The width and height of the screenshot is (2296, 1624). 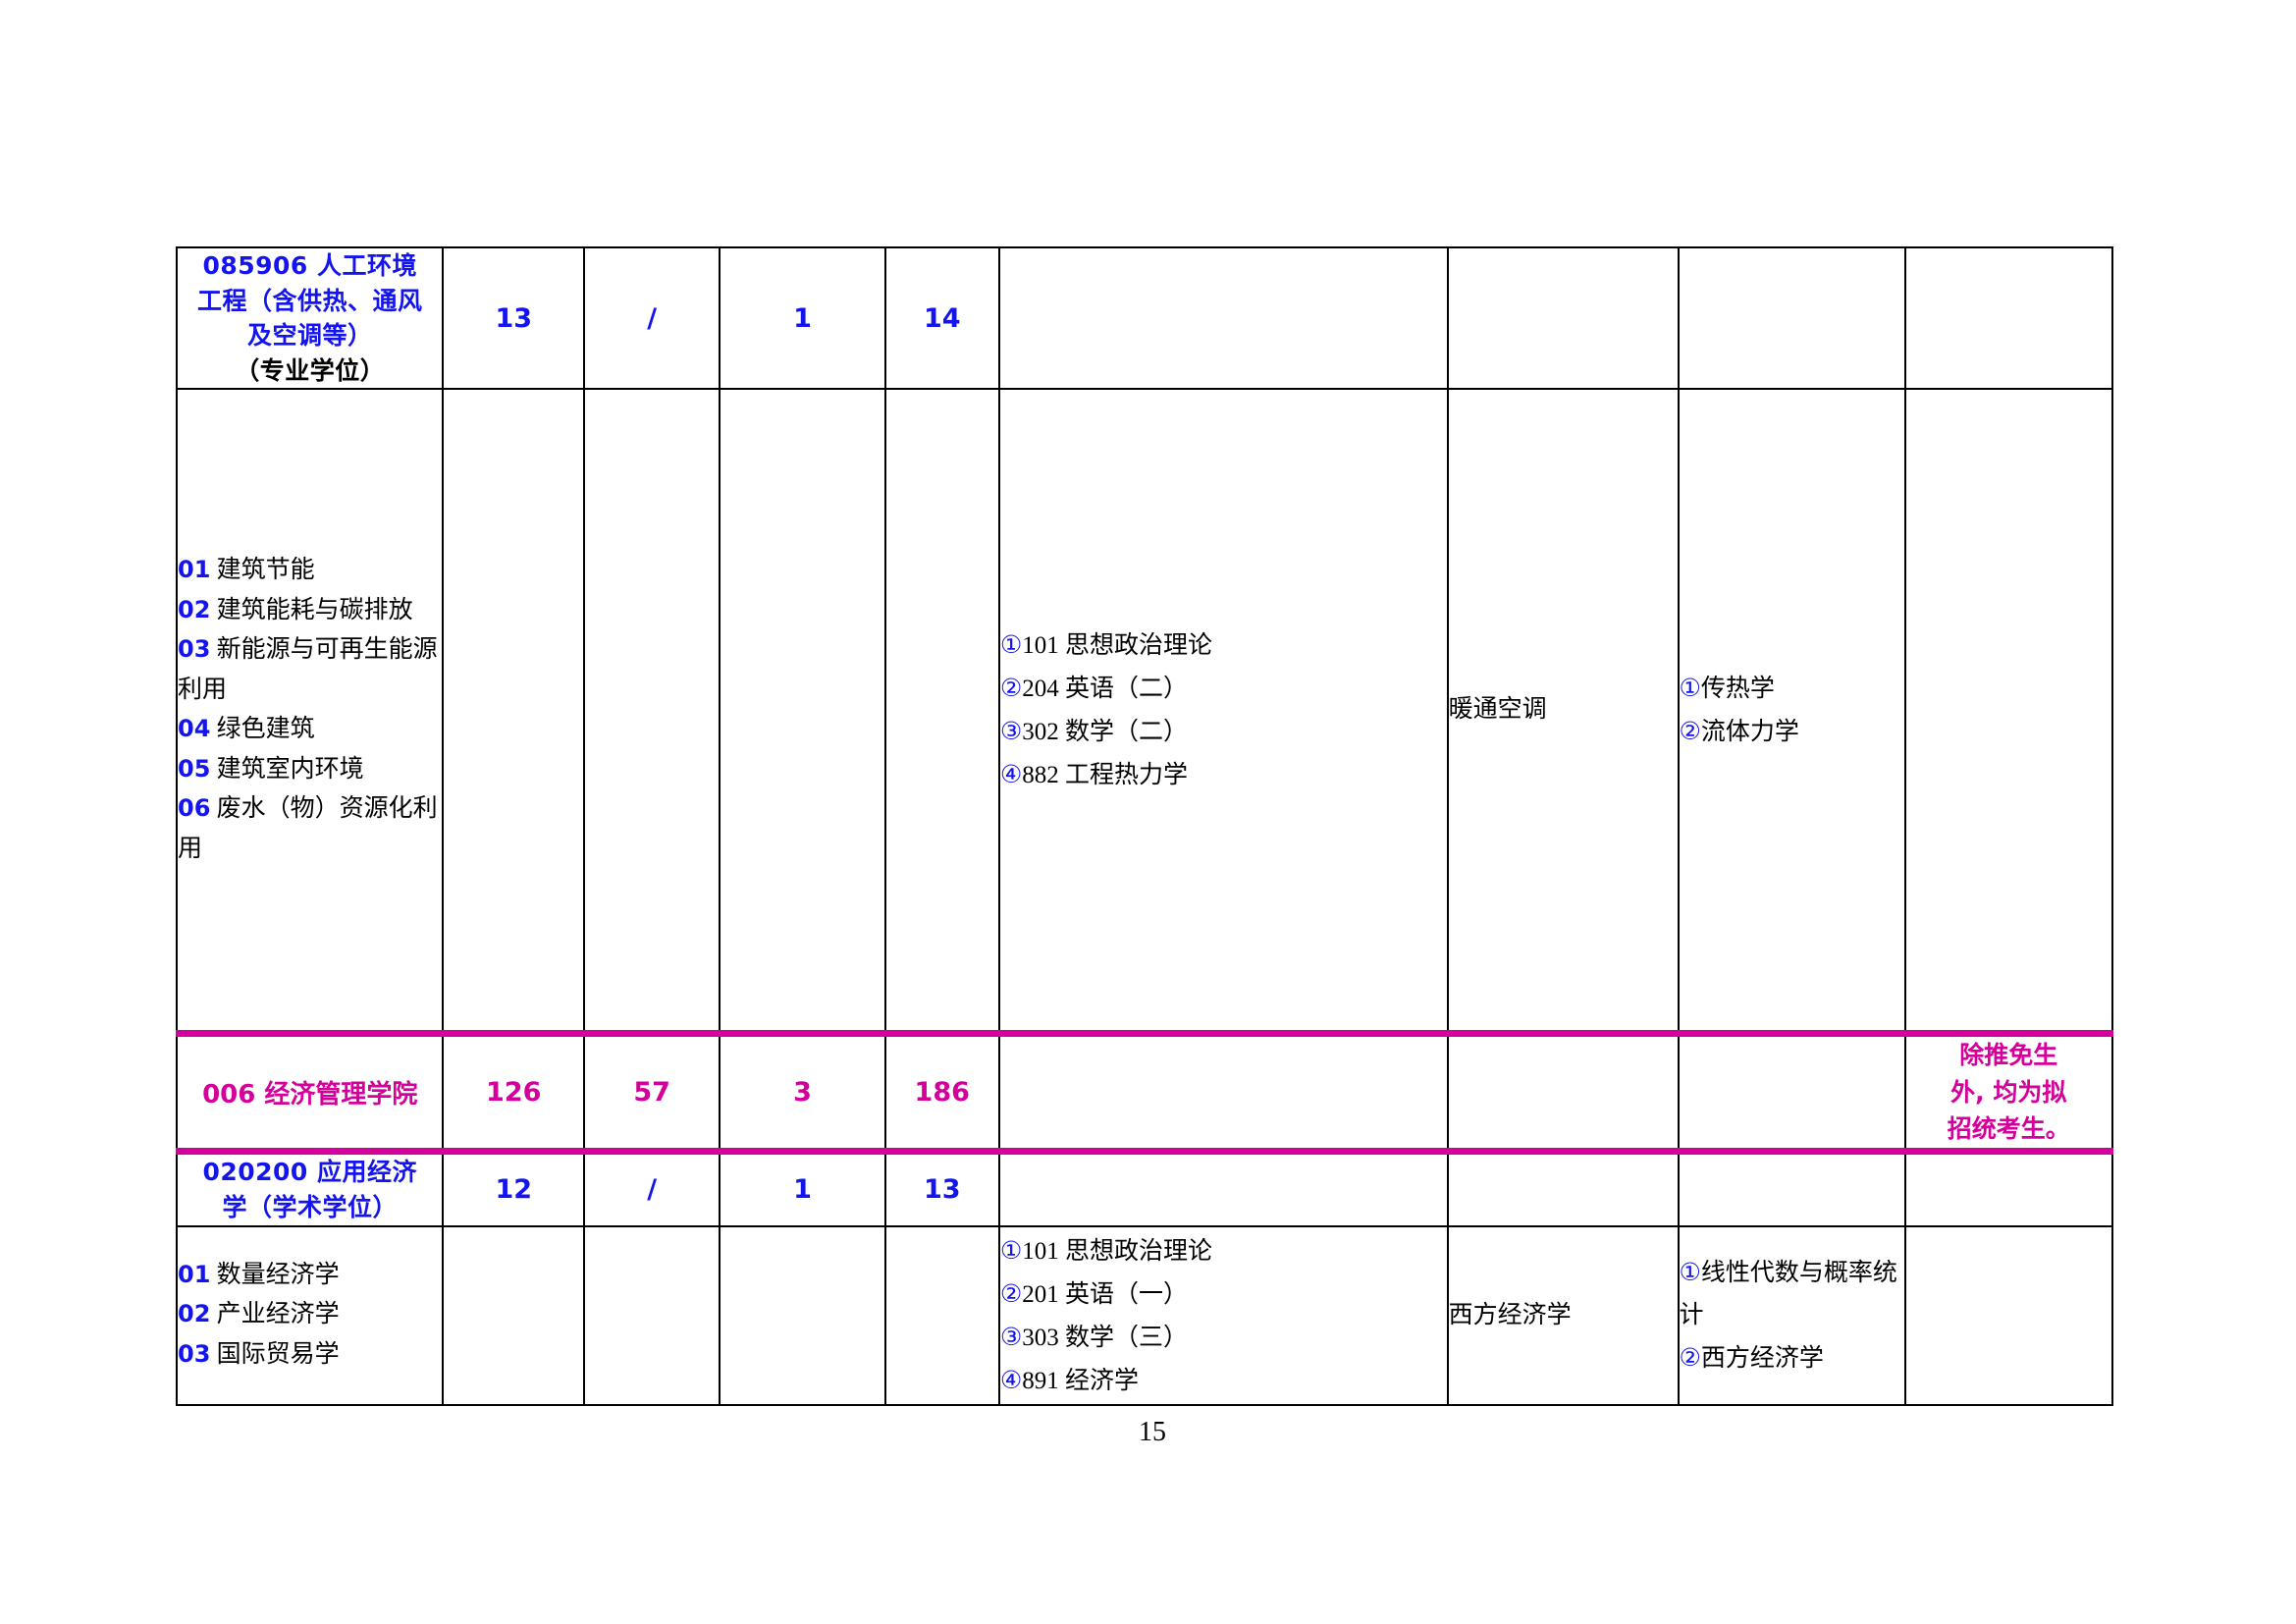 I want to click on recommended-enrollment-020200: /, so click(x=651, y=1188).